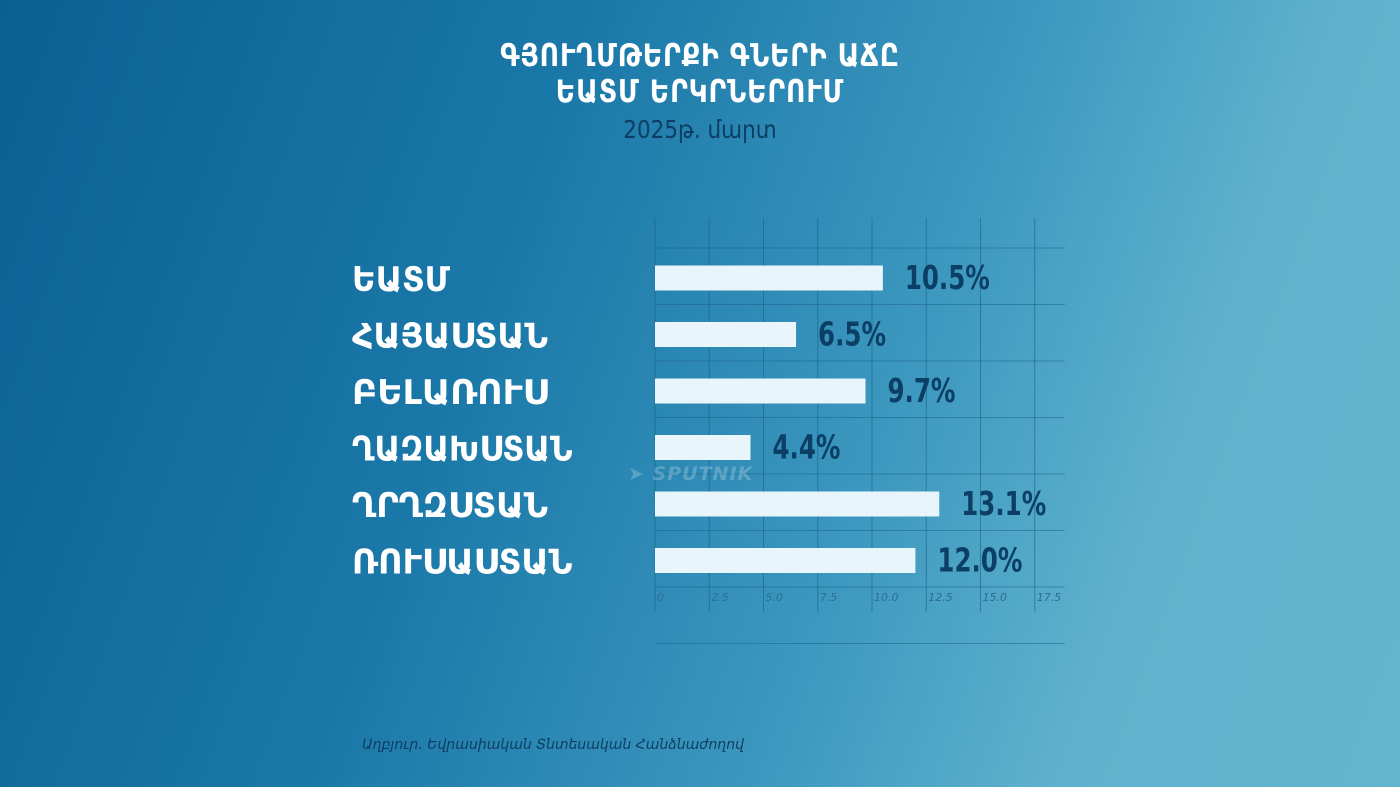  I want to click on chart-title-line2: ԵԱՏՄ ԵՐԿՐՆԵՐՈՒՄ, so click(700, 92).